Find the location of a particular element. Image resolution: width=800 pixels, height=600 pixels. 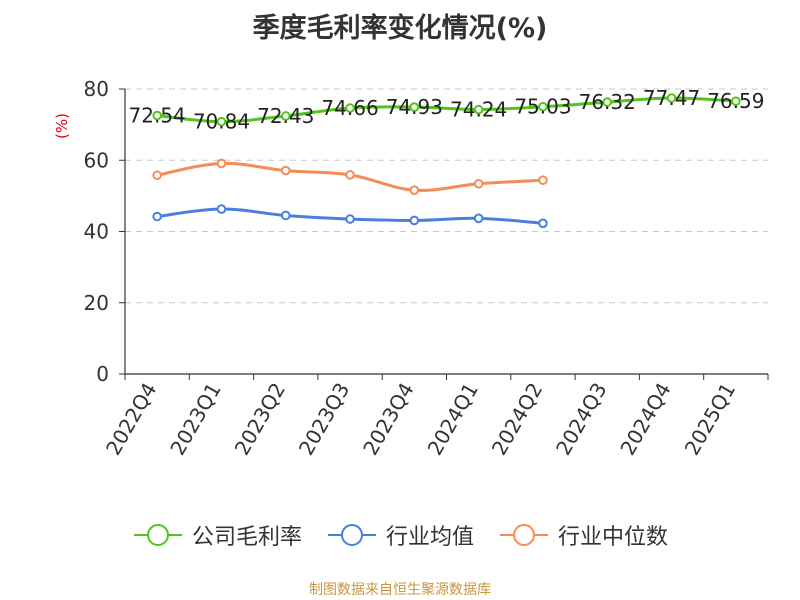

x-tick-label-2024Q4: 2024Q4 is located at coordinates (645, 419).